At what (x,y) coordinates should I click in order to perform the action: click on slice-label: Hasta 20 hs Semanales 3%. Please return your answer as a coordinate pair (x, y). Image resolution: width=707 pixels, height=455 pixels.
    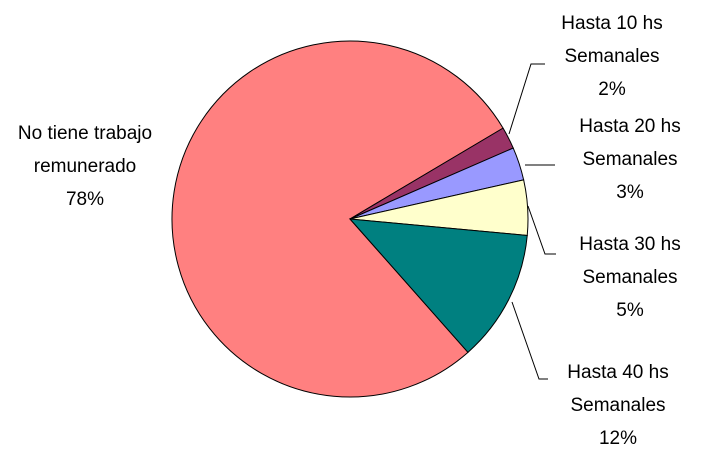
    Looking at the image, I should click on (630, 159).